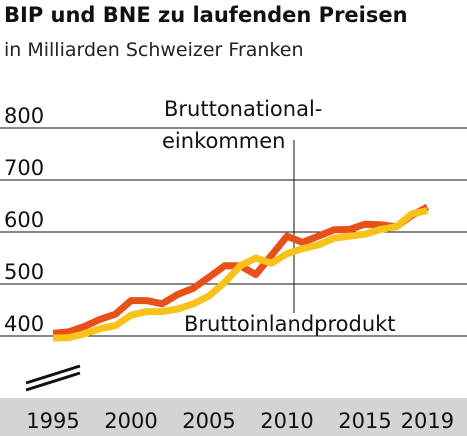 The height and width of the screenshot is (436, 467). What do you see at coordinates (206, 15) in the screenshot?
I see `chart-title: BIP und BNE zu laufenden Preisen` at bounding box center [206, 15].